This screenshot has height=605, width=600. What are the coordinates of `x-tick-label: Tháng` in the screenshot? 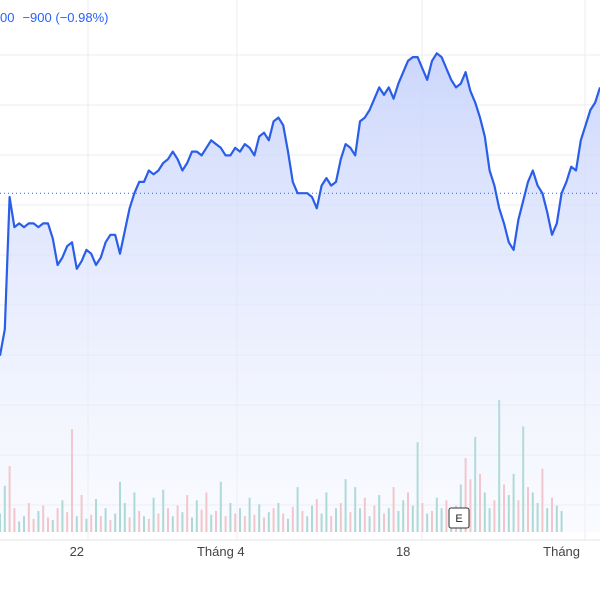 It's located at (561, 551).